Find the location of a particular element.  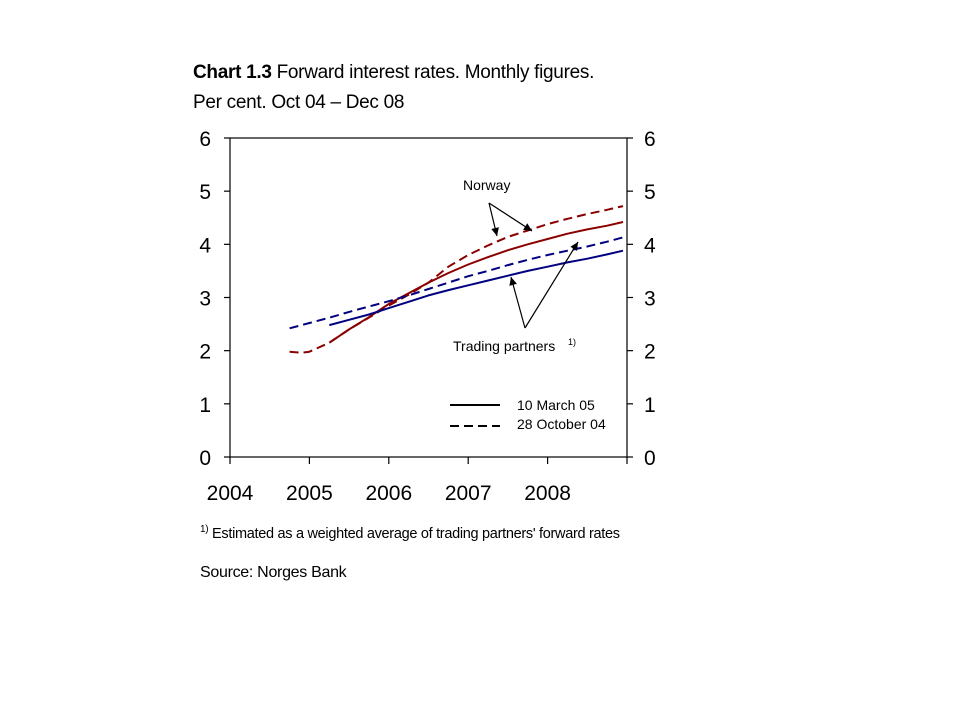

x-tick-label: 2004 is located at coordinates (230, 493).